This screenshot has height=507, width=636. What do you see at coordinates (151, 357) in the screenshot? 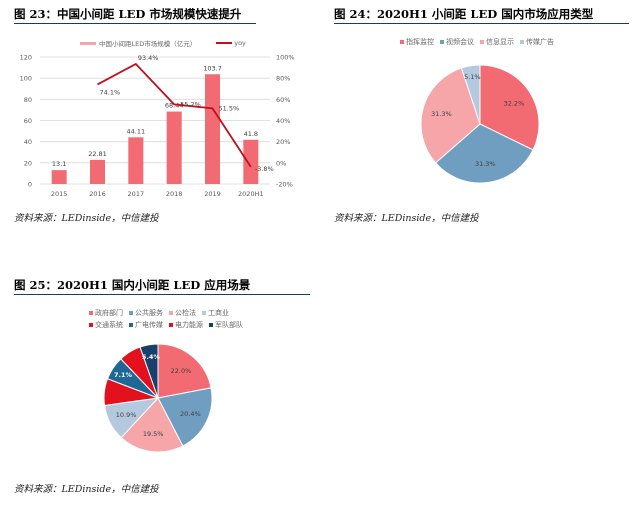
I see `pie-value-label: 5.4%` at bounding box center [151, 357].